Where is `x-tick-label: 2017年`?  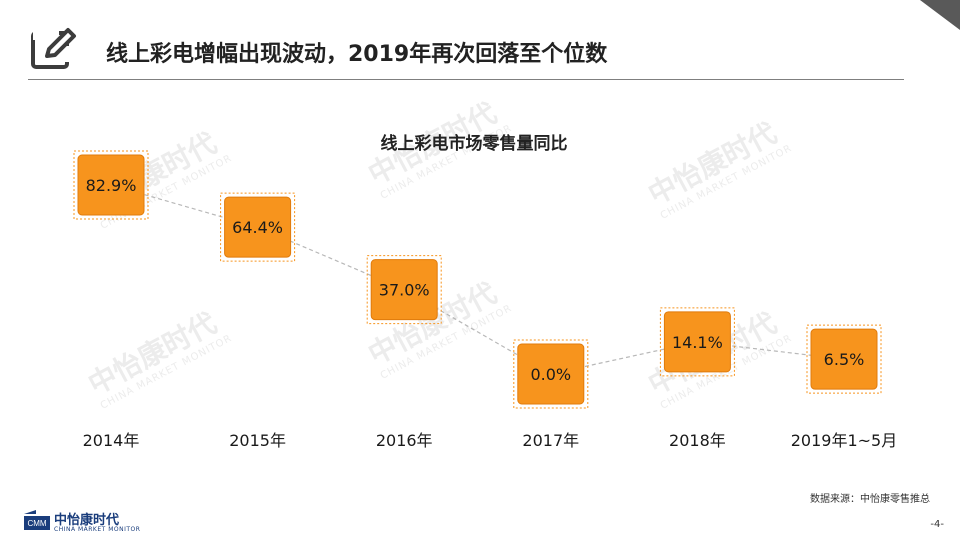
x-tick-label: 2017年 is located at coordinates (550, 440).